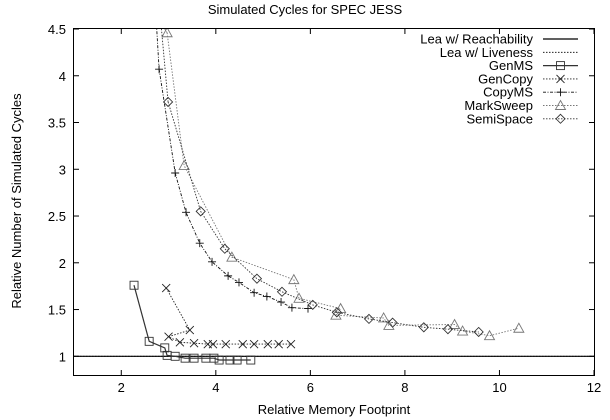  Describe the element at coordinates (62, 76) in the screenshot. I see `y-tick-label: 4` at that location.